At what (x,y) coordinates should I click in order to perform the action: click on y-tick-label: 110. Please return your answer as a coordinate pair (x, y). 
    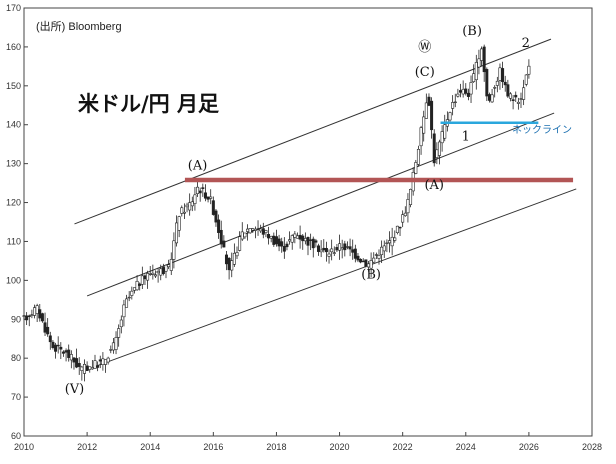
    Looking at the image, I should click on (14, 241).